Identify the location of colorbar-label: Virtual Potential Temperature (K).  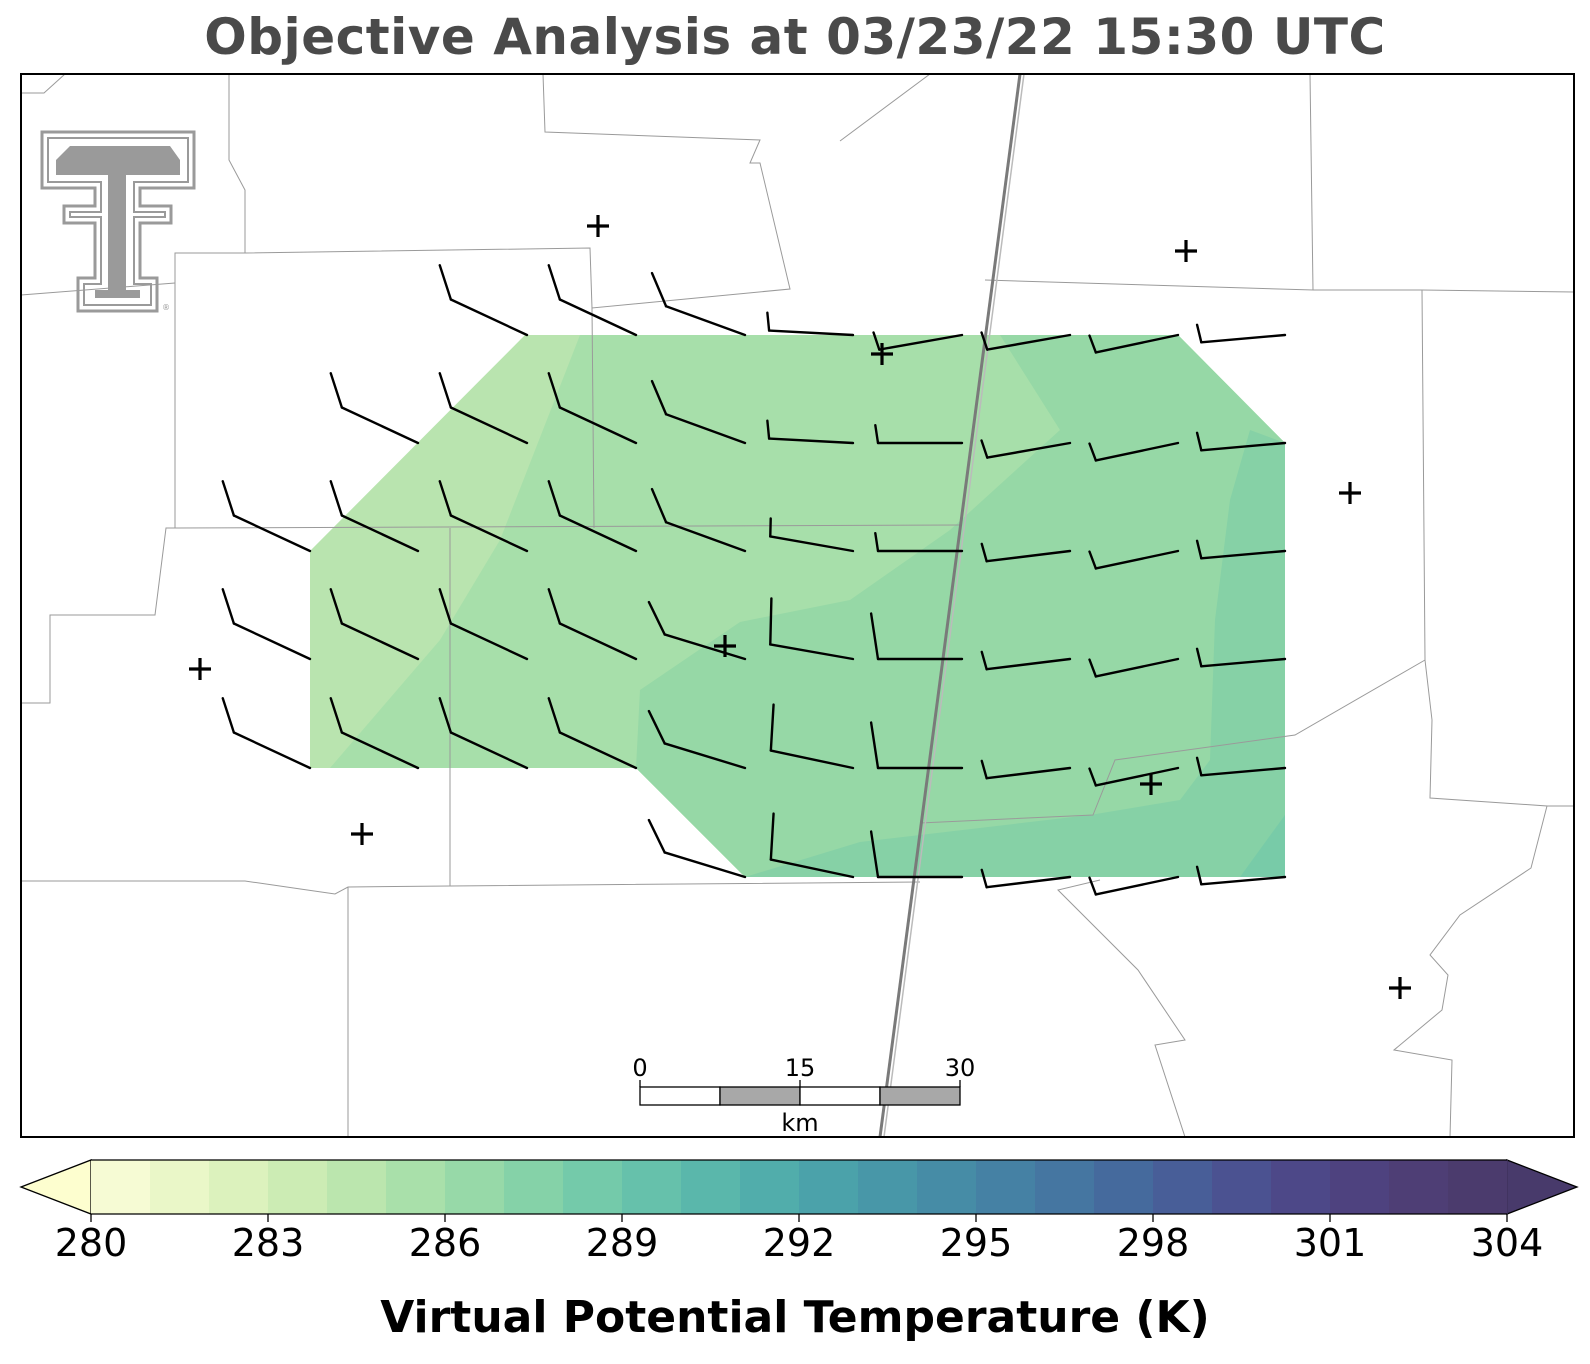
(795, 1317).